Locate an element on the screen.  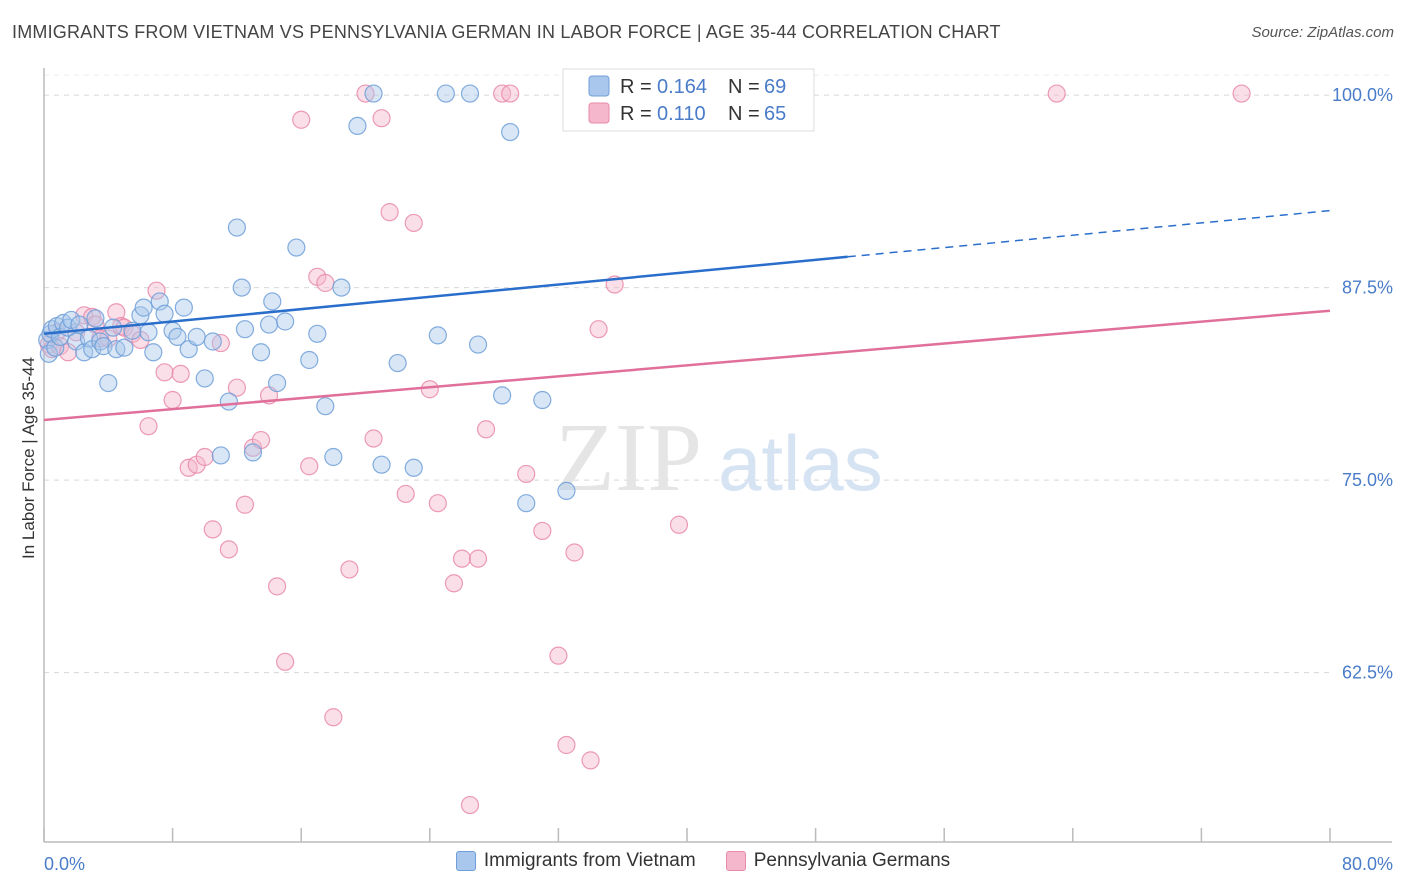
legend-swatch is located at coordinates (599, 113).